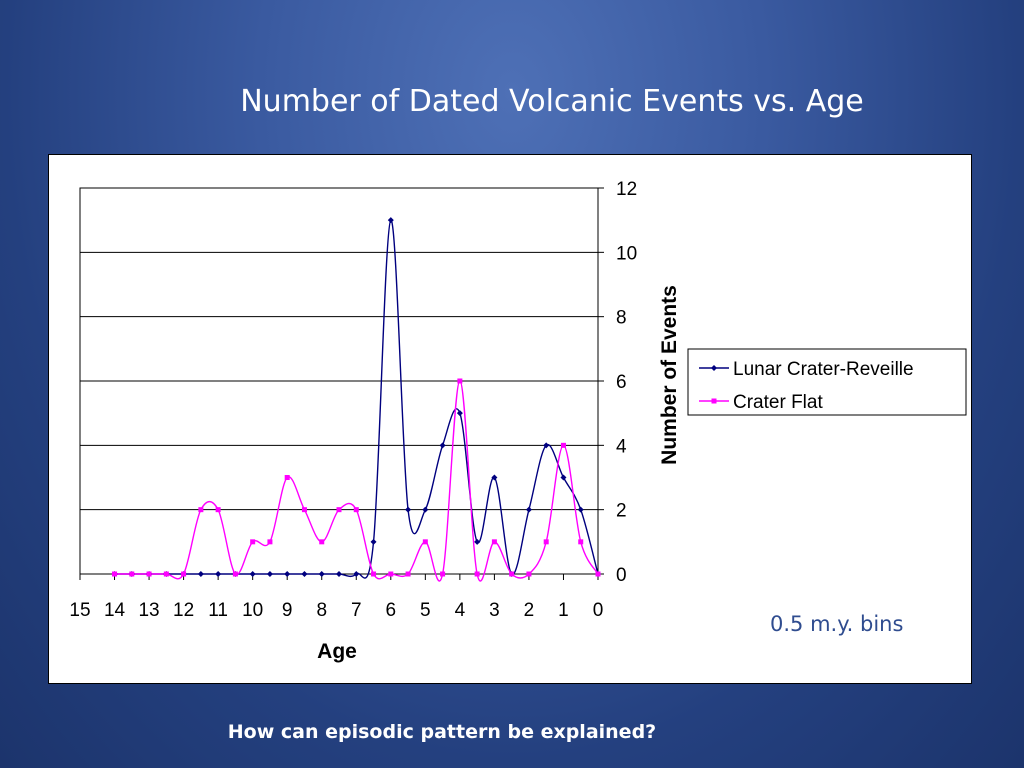 Image resolution: width=1024 pixels, height=768 pixels. I want to click on y-tick-label: 2, so click(621, 511).